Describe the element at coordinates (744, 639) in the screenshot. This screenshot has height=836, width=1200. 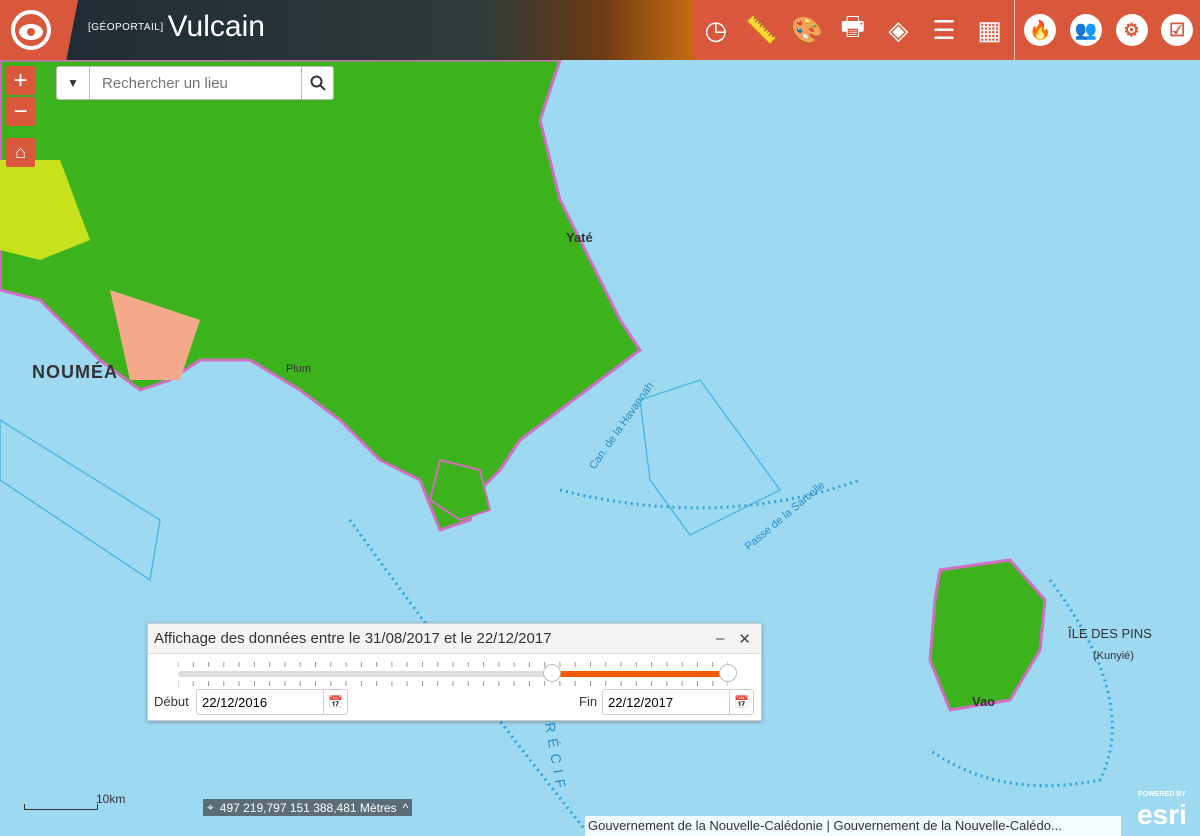
I see `close-button: ✕` at that location.